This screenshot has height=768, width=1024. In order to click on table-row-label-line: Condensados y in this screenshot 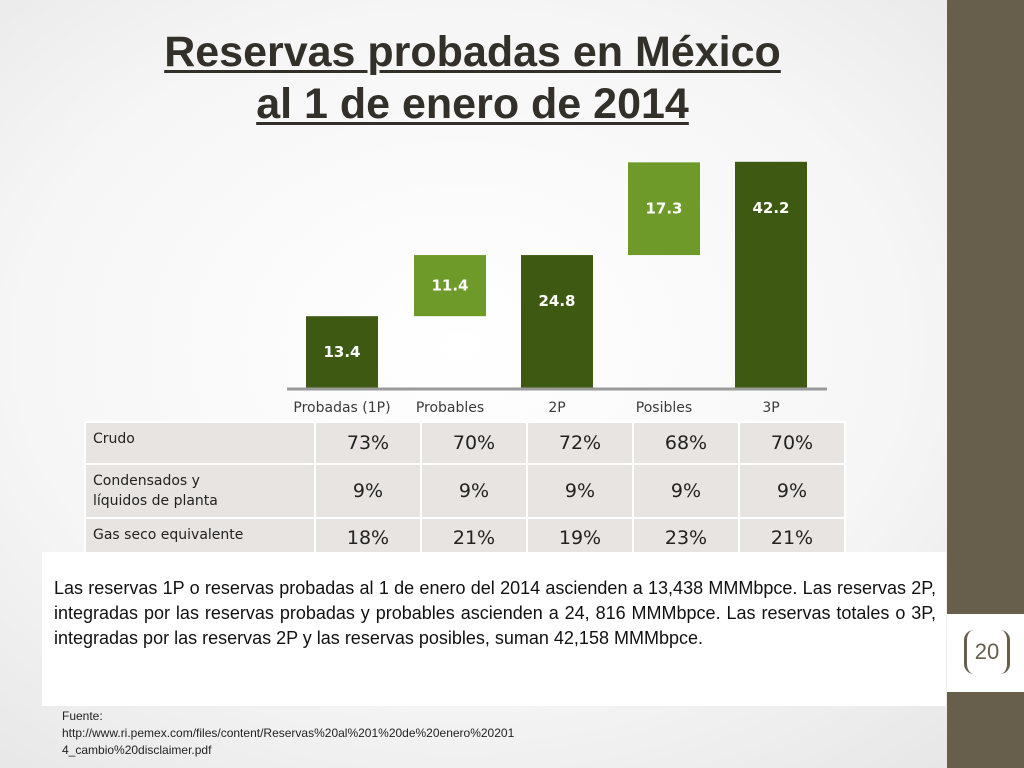, I will do `click(146, 481)`.